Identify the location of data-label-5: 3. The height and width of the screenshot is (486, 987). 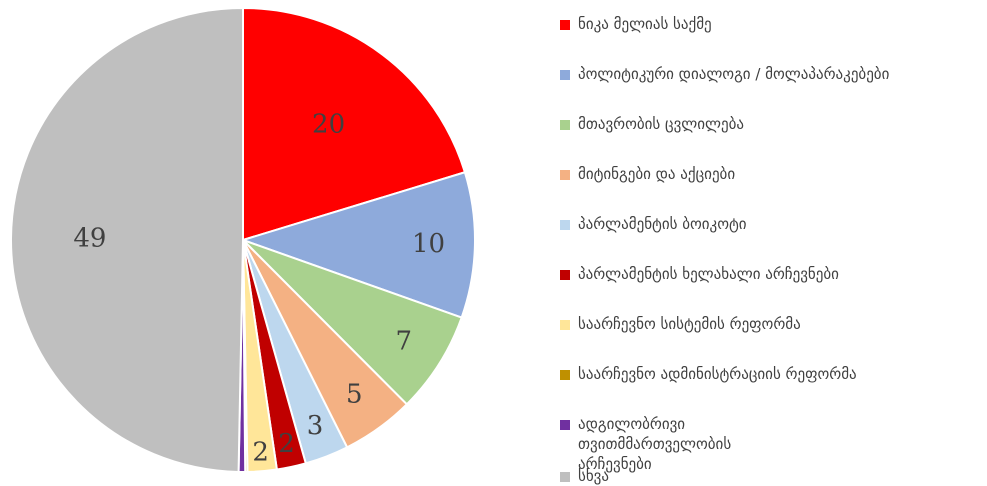
(315, 426).